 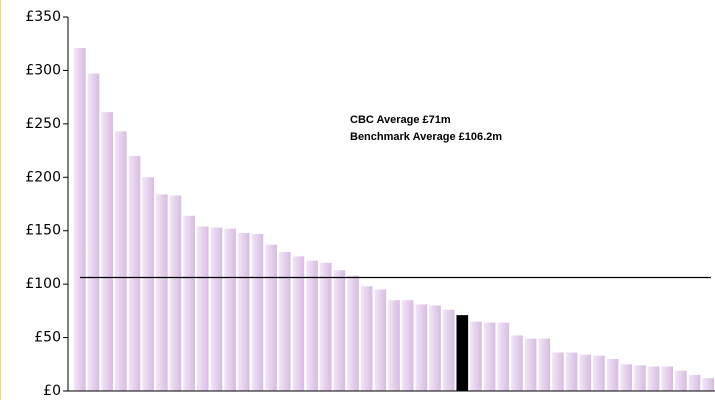 What do you see at coordinates (43, 124) in the screenshot?
I see `y-tick-label: £250` at bounding box center [43, 124].